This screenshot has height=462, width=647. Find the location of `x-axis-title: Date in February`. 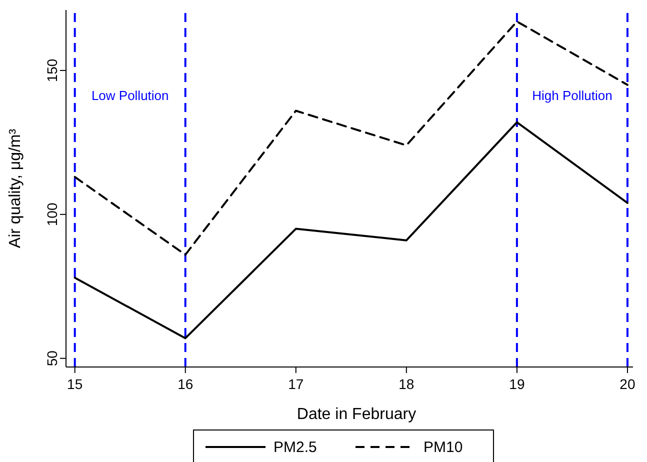

x-axis-title: Date in February is located at coordinates (356, 414).